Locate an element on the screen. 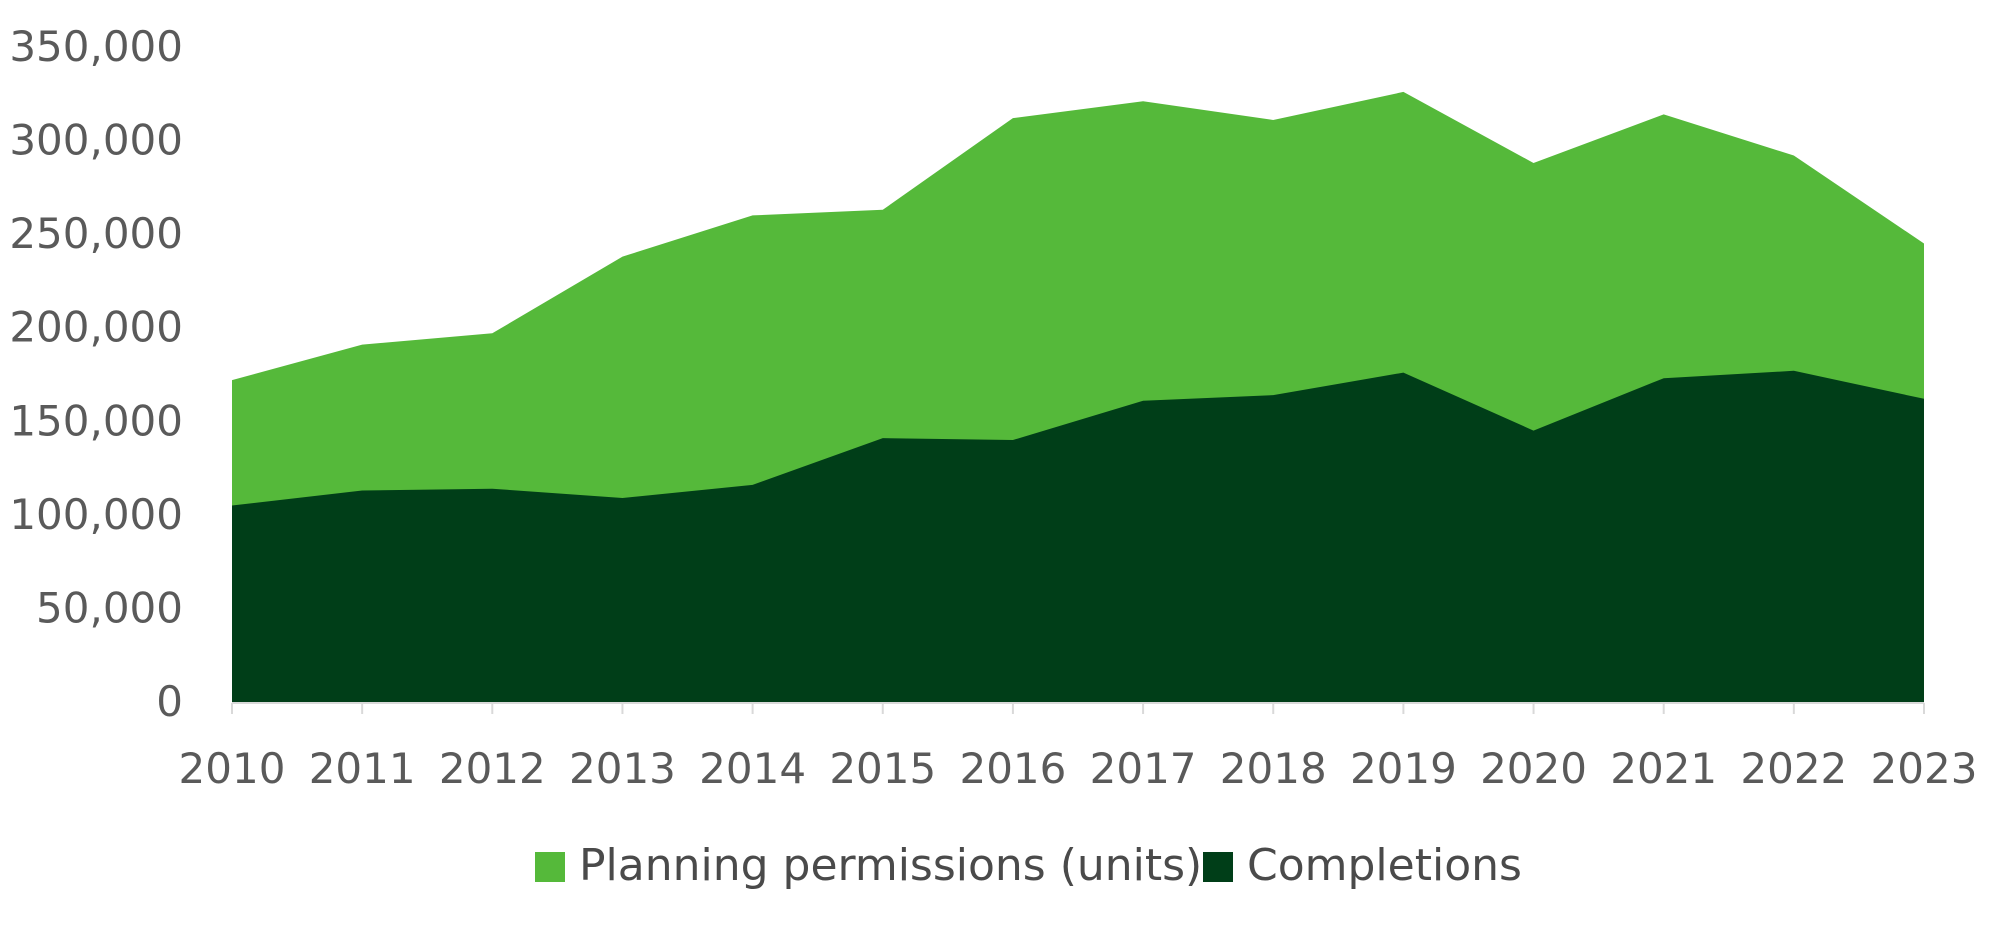 The image size is (2000, 931). x-tick-label: 2011 is located at coordinates (362, 768).